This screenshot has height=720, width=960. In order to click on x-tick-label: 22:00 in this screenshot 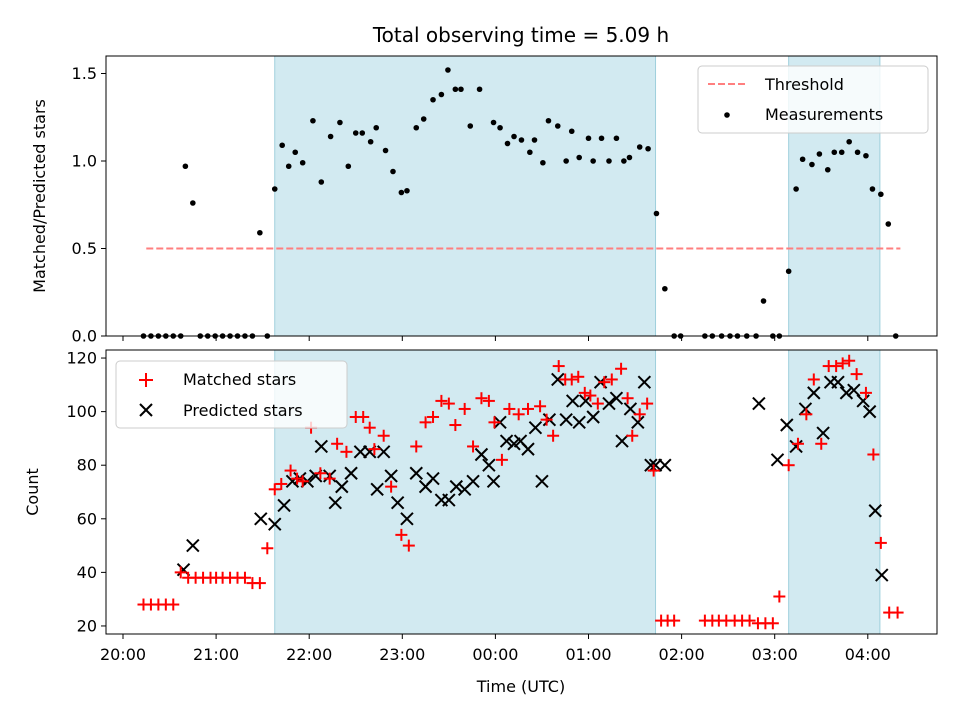, I will do `click(309, 654)`.